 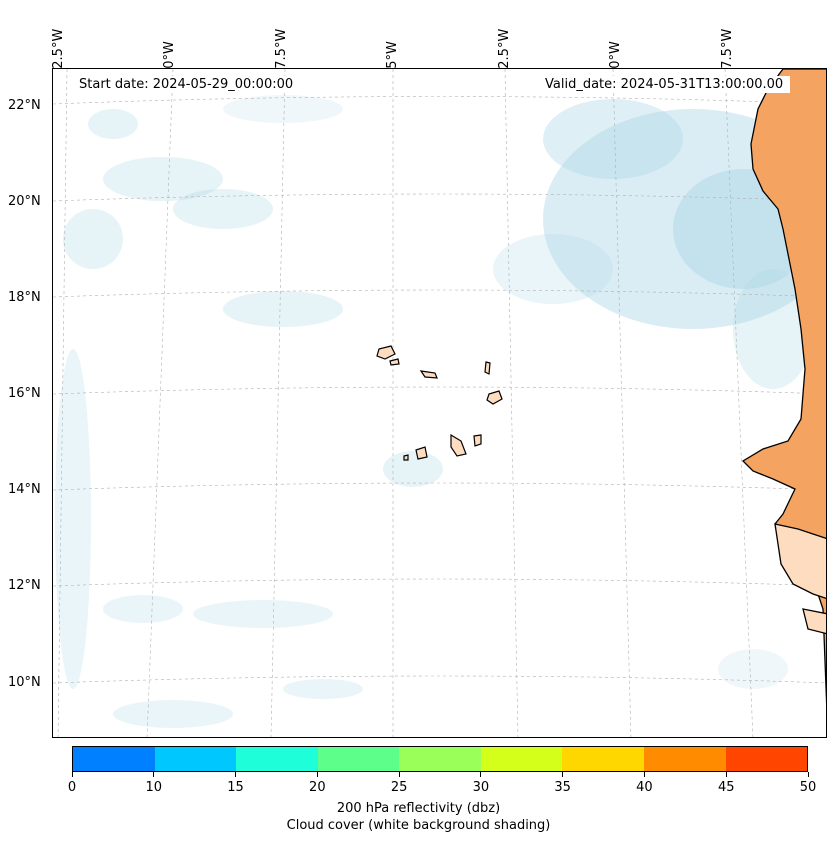 I want to click on lat-label-18n: 18°N, so click(x=24, y=297).